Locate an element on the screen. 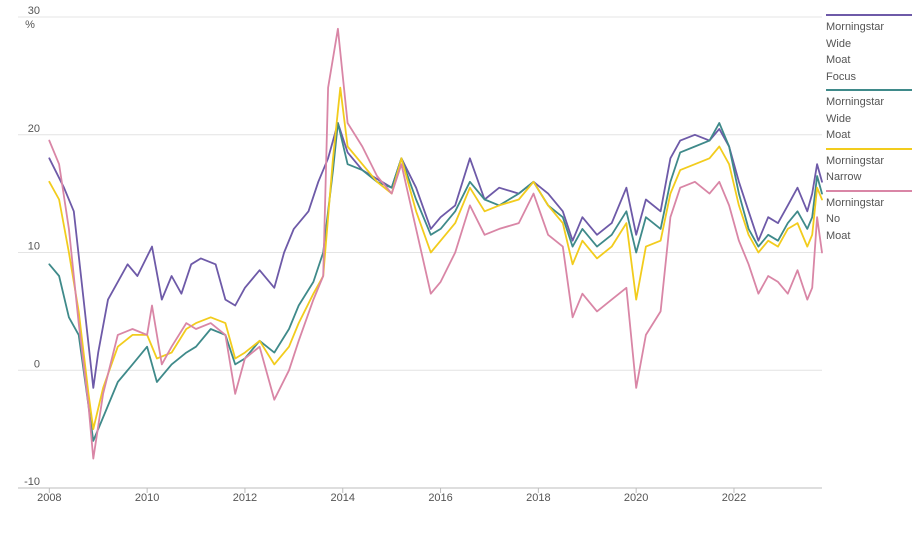 The width and height of the screenshot is (915, 533). y-tick-label: 10 is located at coordinates (34, 247).